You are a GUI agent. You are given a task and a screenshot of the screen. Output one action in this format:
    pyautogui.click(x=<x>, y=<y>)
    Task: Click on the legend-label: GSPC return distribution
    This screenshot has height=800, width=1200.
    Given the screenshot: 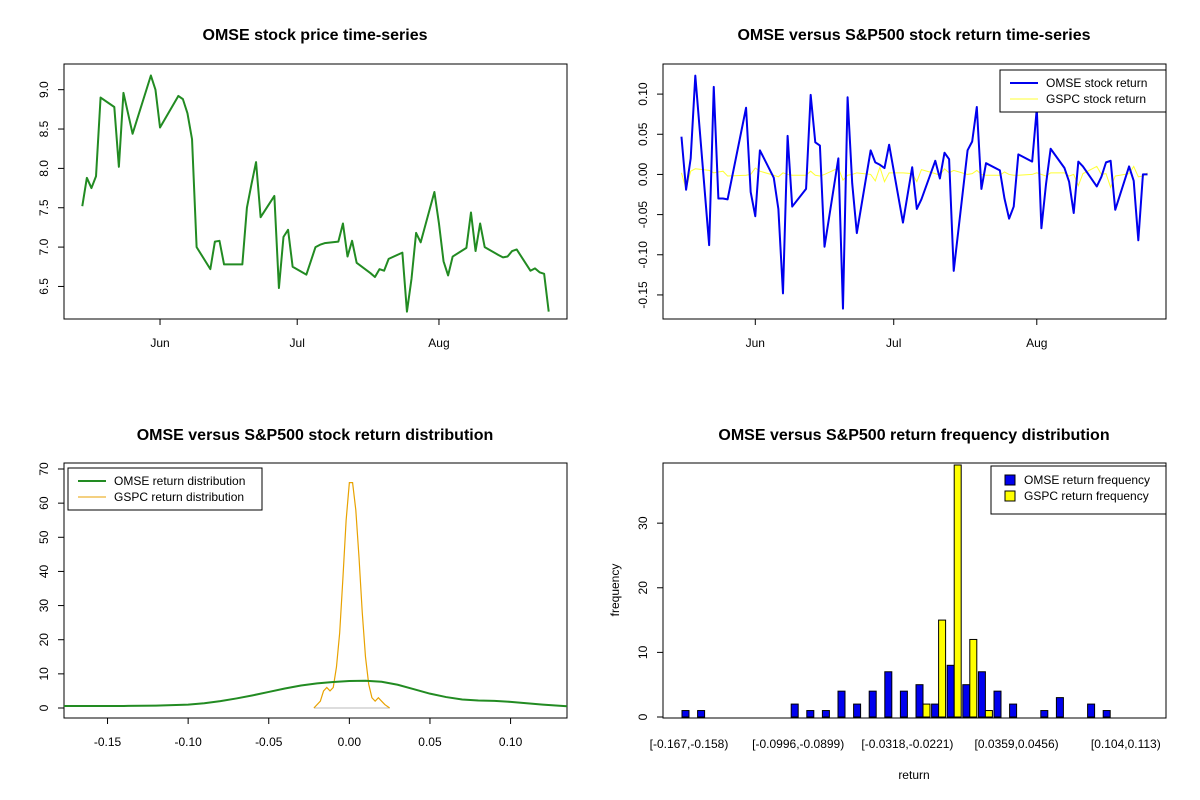 What is the action you would take?
    pyautogui.click(x=179, y=497)
    